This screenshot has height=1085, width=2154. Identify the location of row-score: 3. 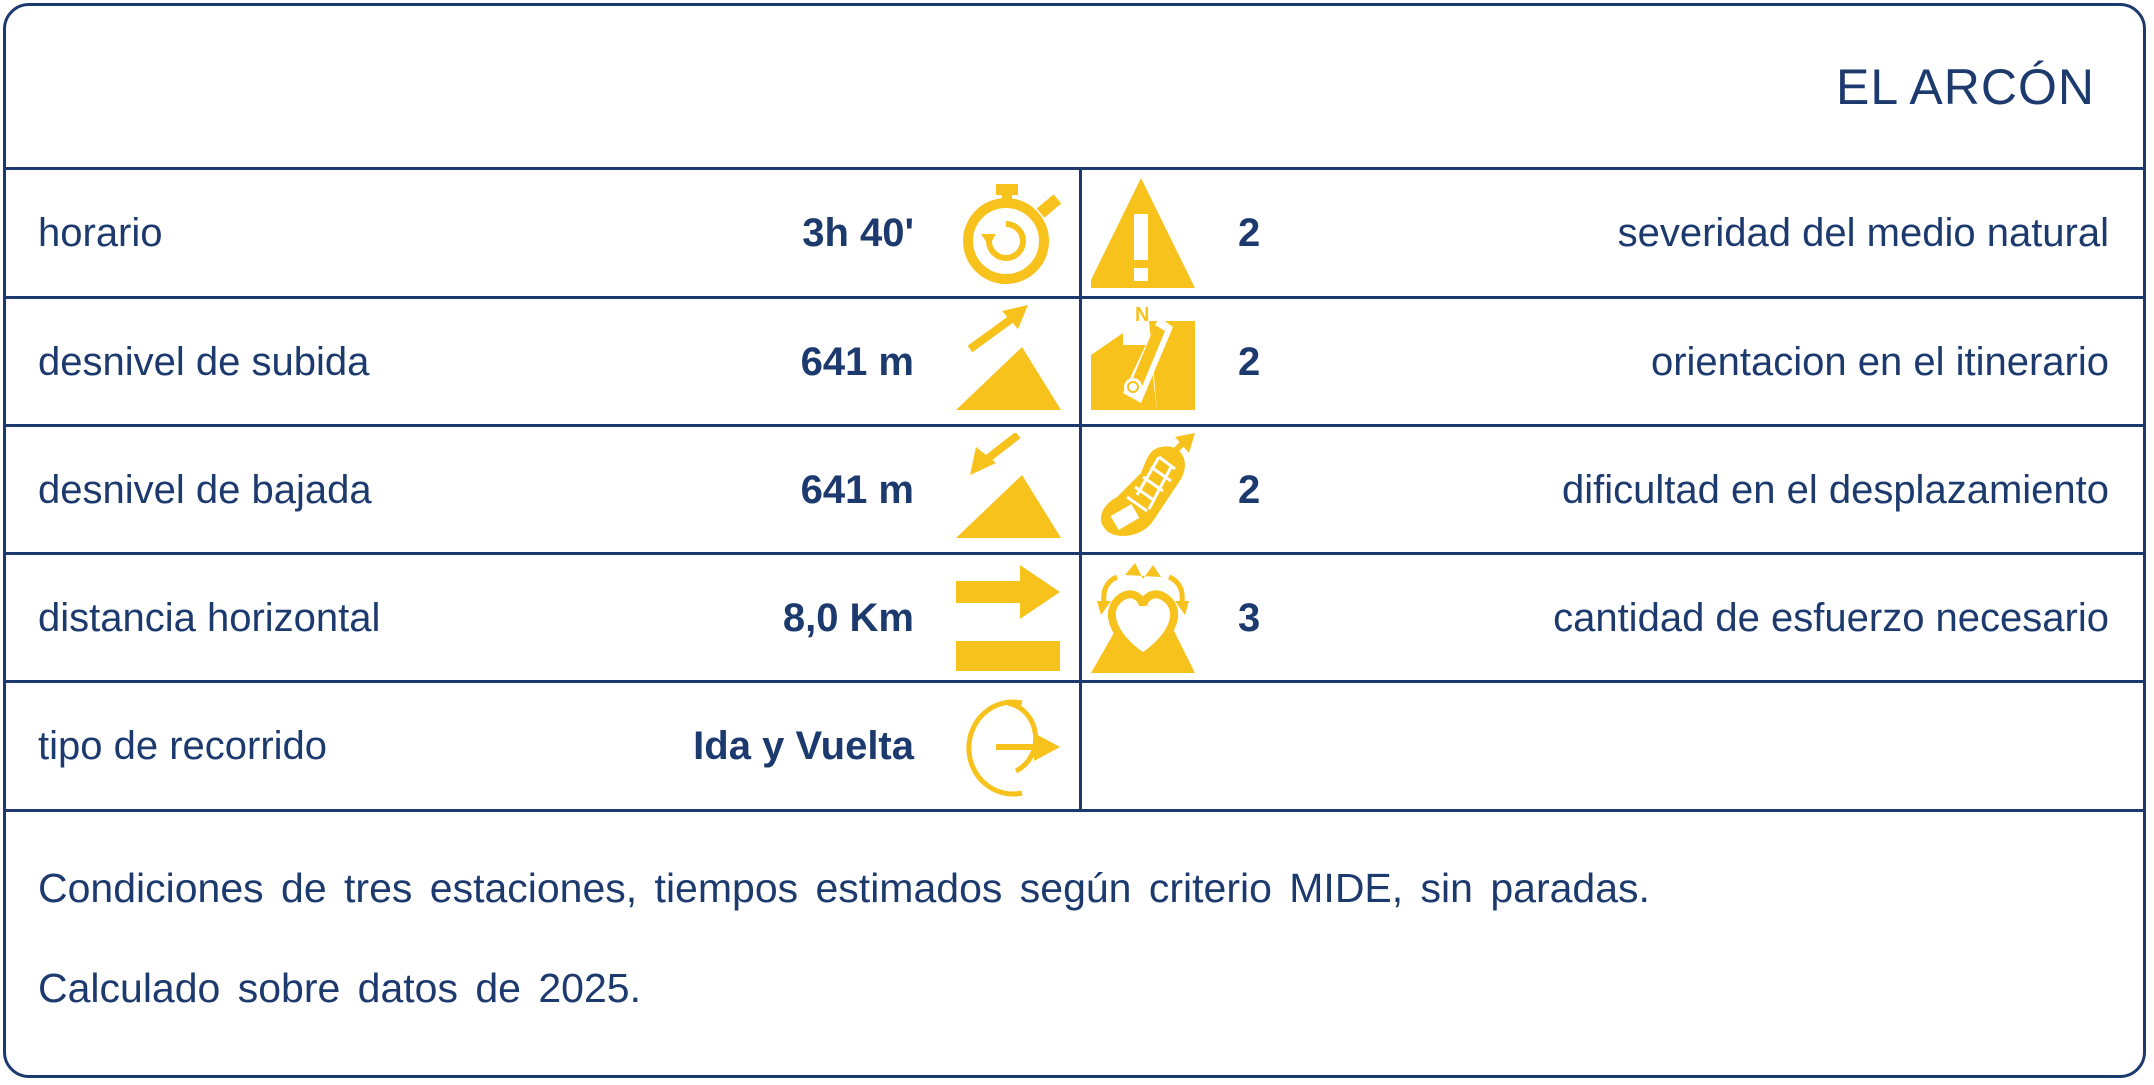
(1249, 618).